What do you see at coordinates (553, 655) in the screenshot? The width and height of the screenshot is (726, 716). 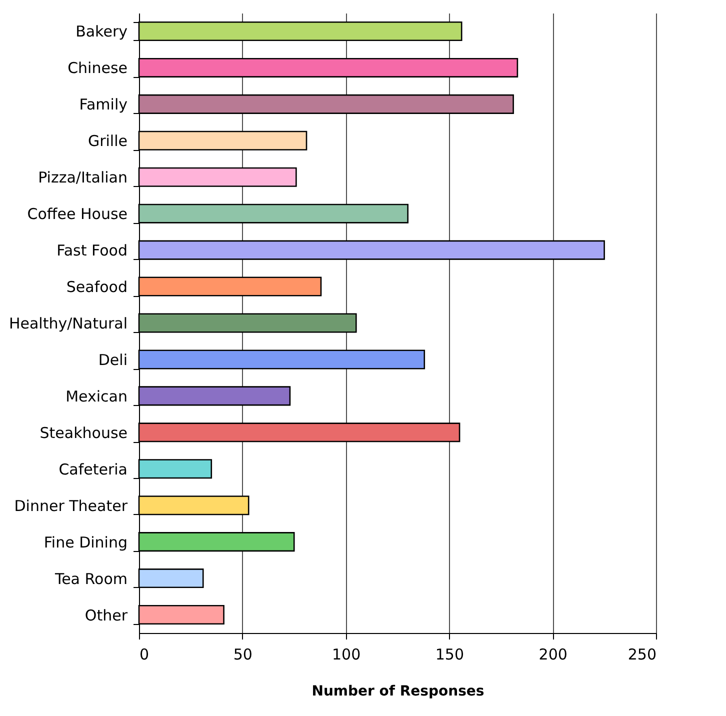 I see `x-tick-label: 200` at bounding box center [553, 655].